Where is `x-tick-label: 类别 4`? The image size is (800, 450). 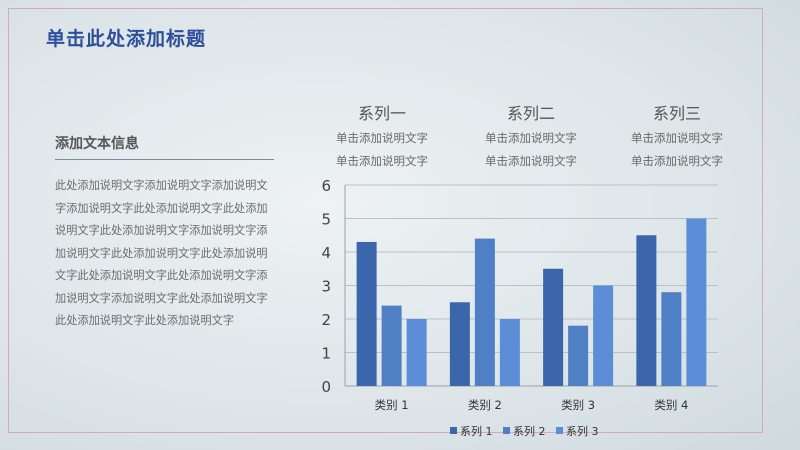
x-tick-label: 类别 4 is located at coordinates (671, 405).